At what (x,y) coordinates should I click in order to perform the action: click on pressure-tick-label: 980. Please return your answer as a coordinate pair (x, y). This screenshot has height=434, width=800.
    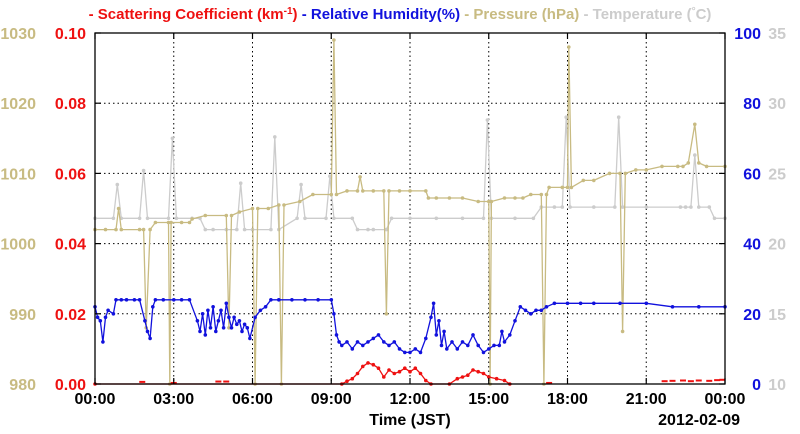
    Looking at the image, I should click on (22, 385).